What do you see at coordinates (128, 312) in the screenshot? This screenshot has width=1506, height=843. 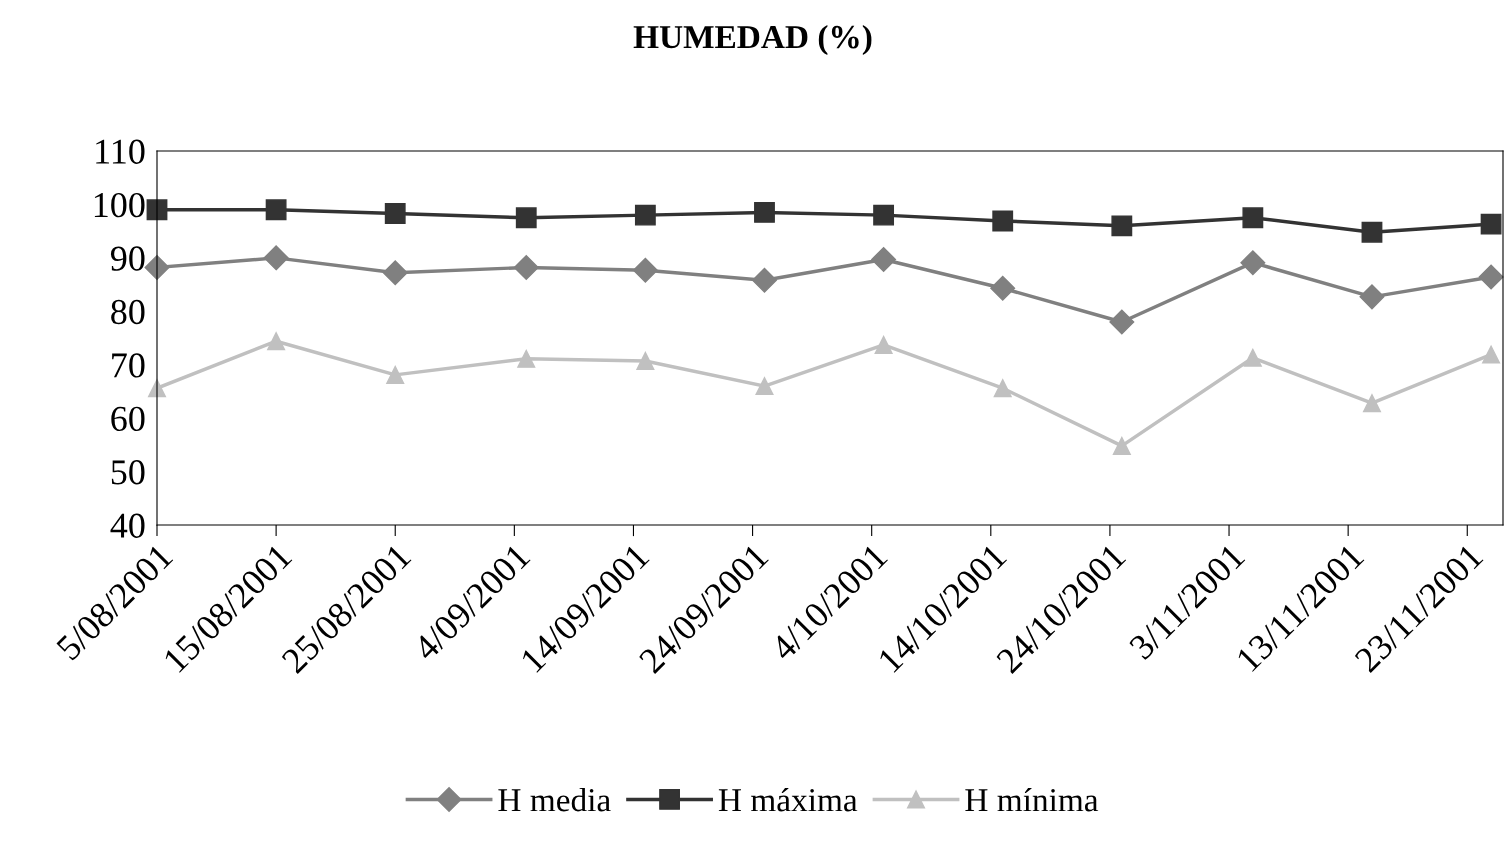 I see `y-tick-label: 80` at bounding box center [128, 312].